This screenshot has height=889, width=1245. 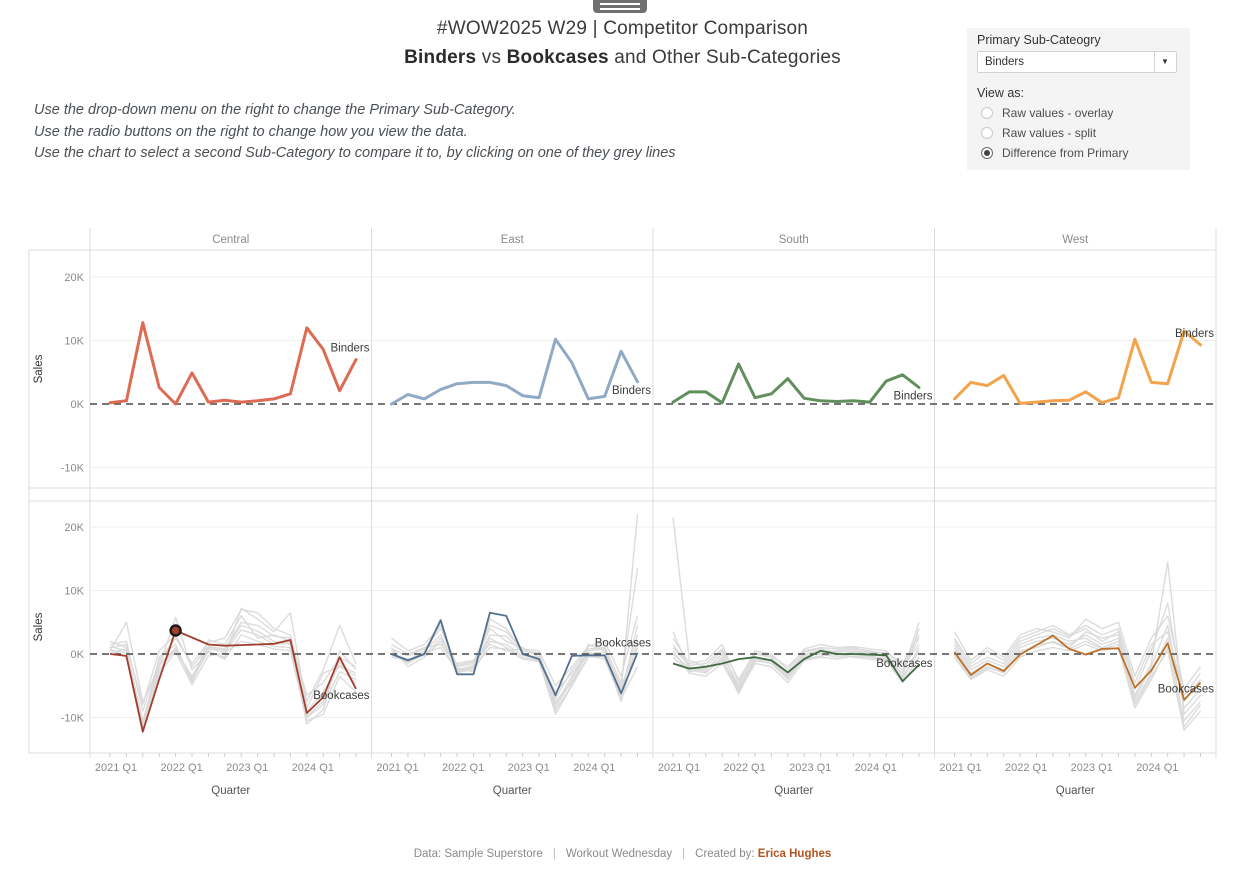 What do you see at coordinates (1077, 367) in the screenshot?
I see `binders-line-west` at bounding box center [1077, 367].